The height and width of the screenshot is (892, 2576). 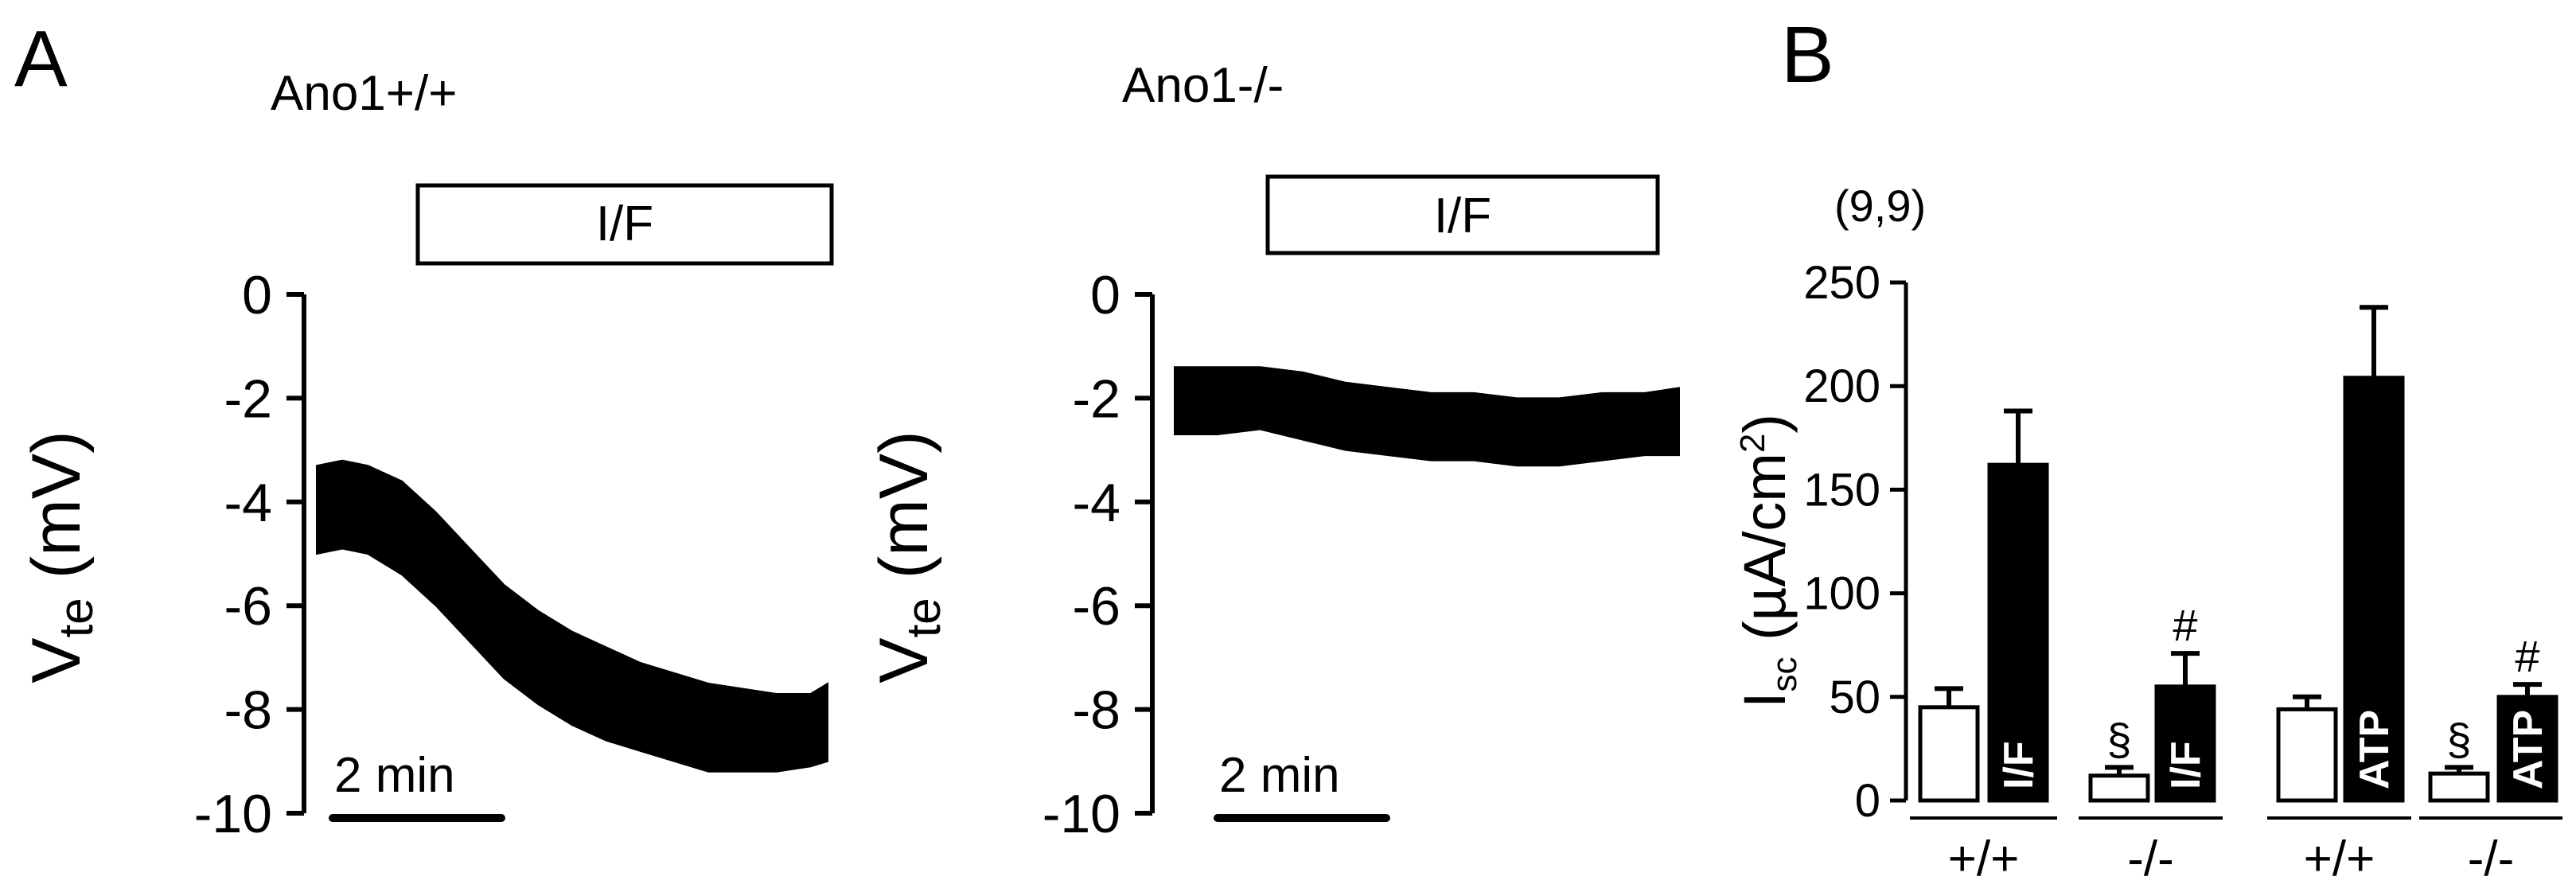 I want to click on panel-a-right-title: Ano1-/-, so click(x=1203, y=85).